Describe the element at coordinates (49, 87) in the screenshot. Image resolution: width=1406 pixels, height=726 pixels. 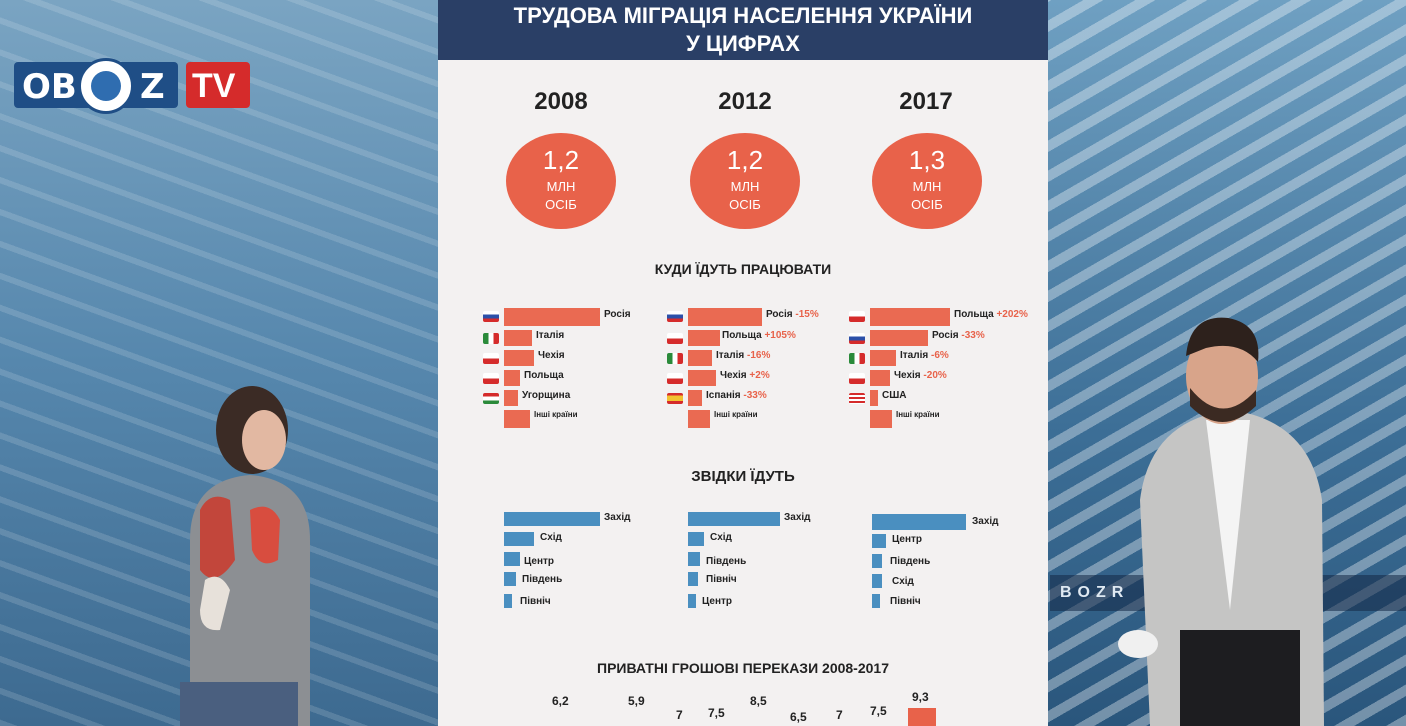
I see `logo-text-ob: OB` at that location.